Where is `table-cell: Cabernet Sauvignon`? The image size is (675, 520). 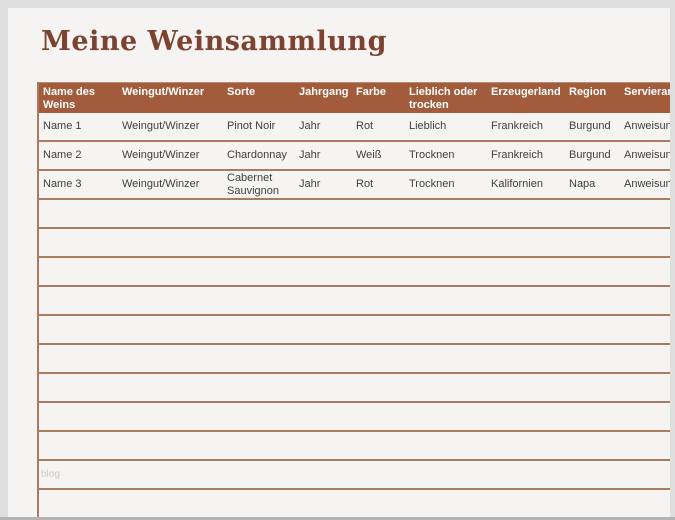
table-cell: Cabernet Sauvignon is located at coordinates (253, 184).